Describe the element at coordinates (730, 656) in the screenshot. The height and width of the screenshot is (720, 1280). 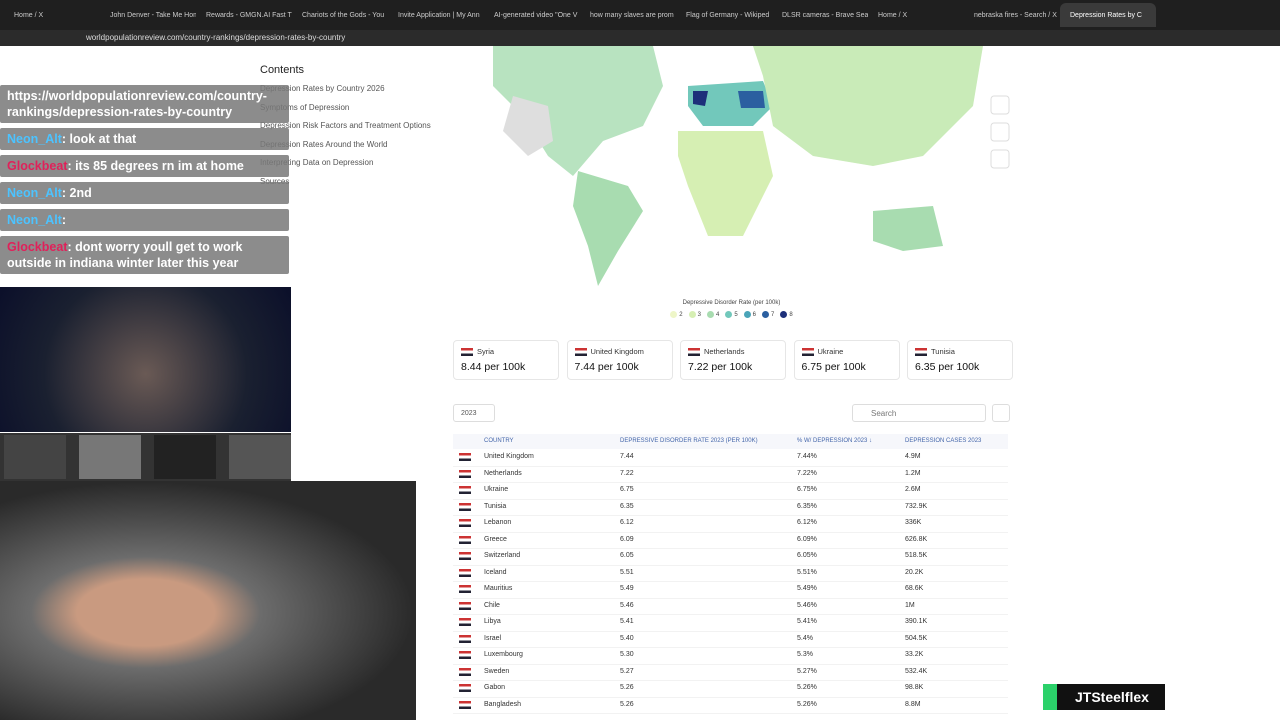
I see `table-row: Luxembourg 5.30 5.3% 33.2K` at that location.